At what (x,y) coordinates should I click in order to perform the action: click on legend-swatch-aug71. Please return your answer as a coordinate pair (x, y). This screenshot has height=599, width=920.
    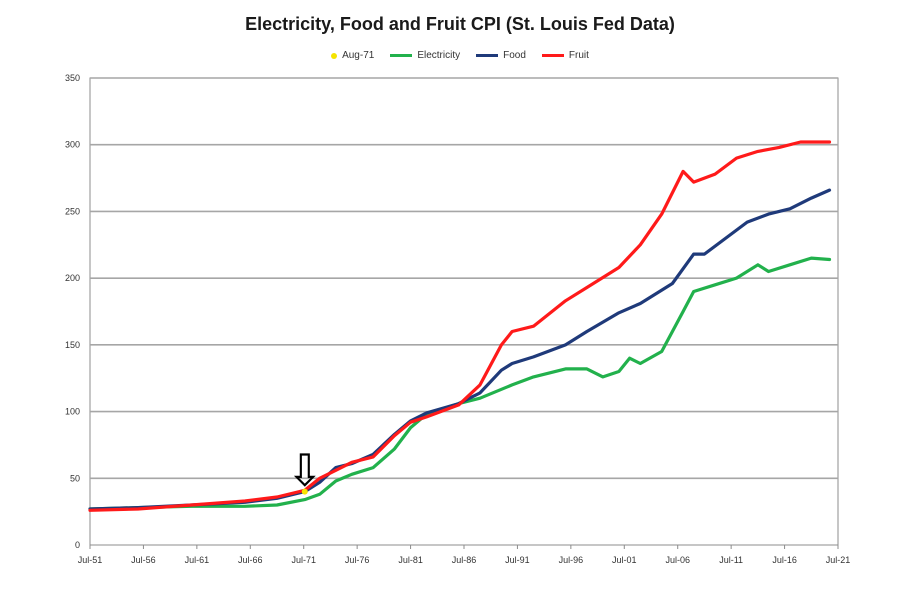
    Looking at the image, I should click on (334, 55).